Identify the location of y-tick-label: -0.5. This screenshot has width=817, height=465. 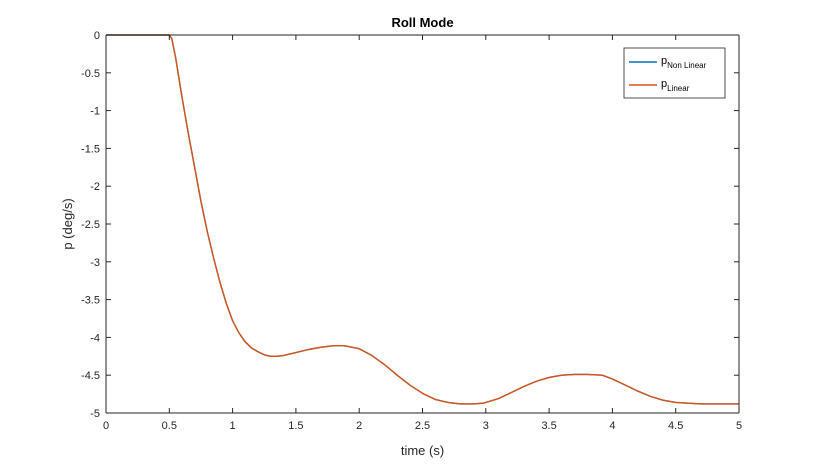
(90, 74).